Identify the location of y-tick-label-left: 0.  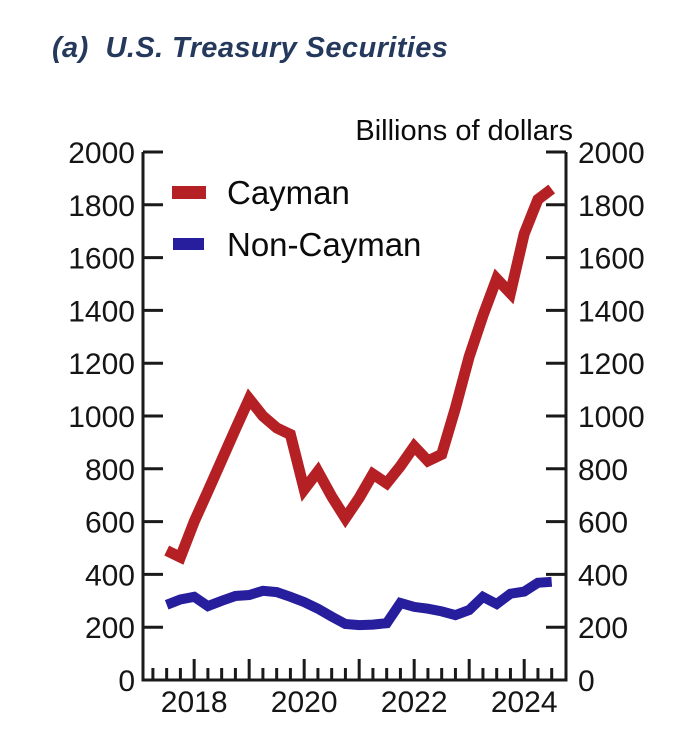
(126, 681).